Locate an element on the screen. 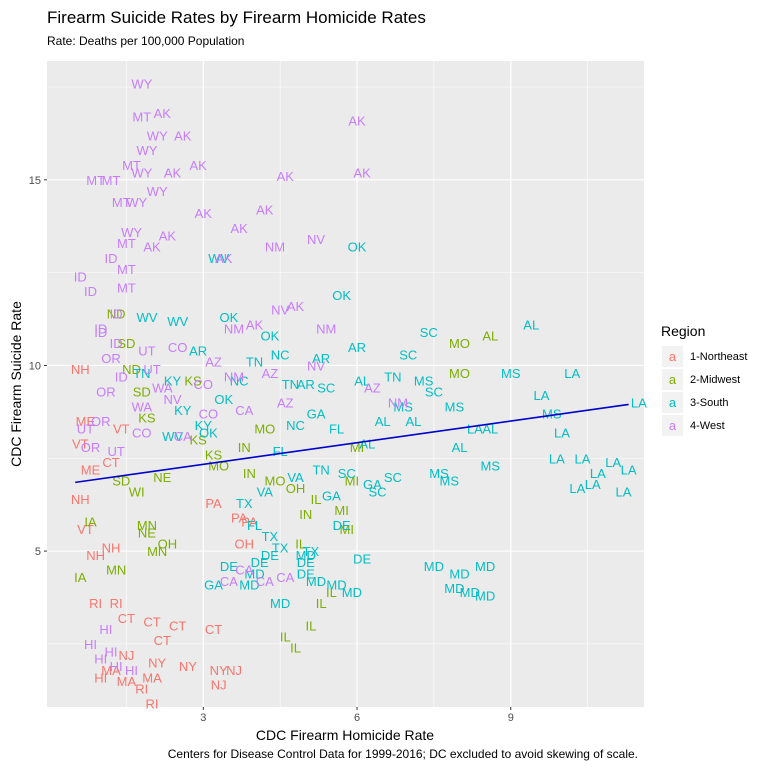 Image resolution: width=768 pixels, height=768 pixels. data-point: OR is located at coordinates (101, 421).